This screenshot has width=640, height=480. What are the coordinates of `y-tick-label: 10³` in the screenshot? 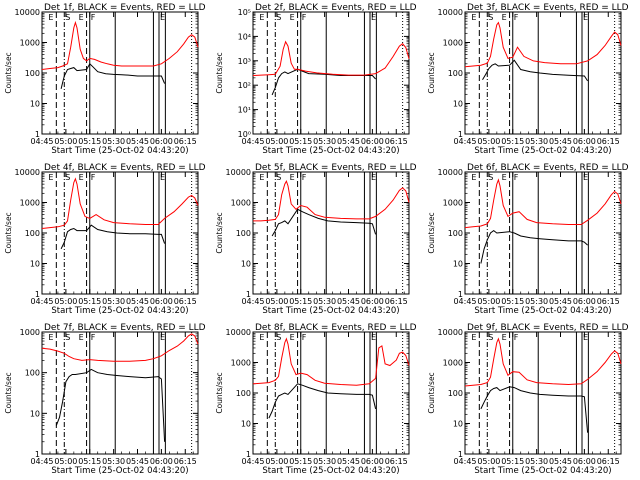 It's located at (244, 61).